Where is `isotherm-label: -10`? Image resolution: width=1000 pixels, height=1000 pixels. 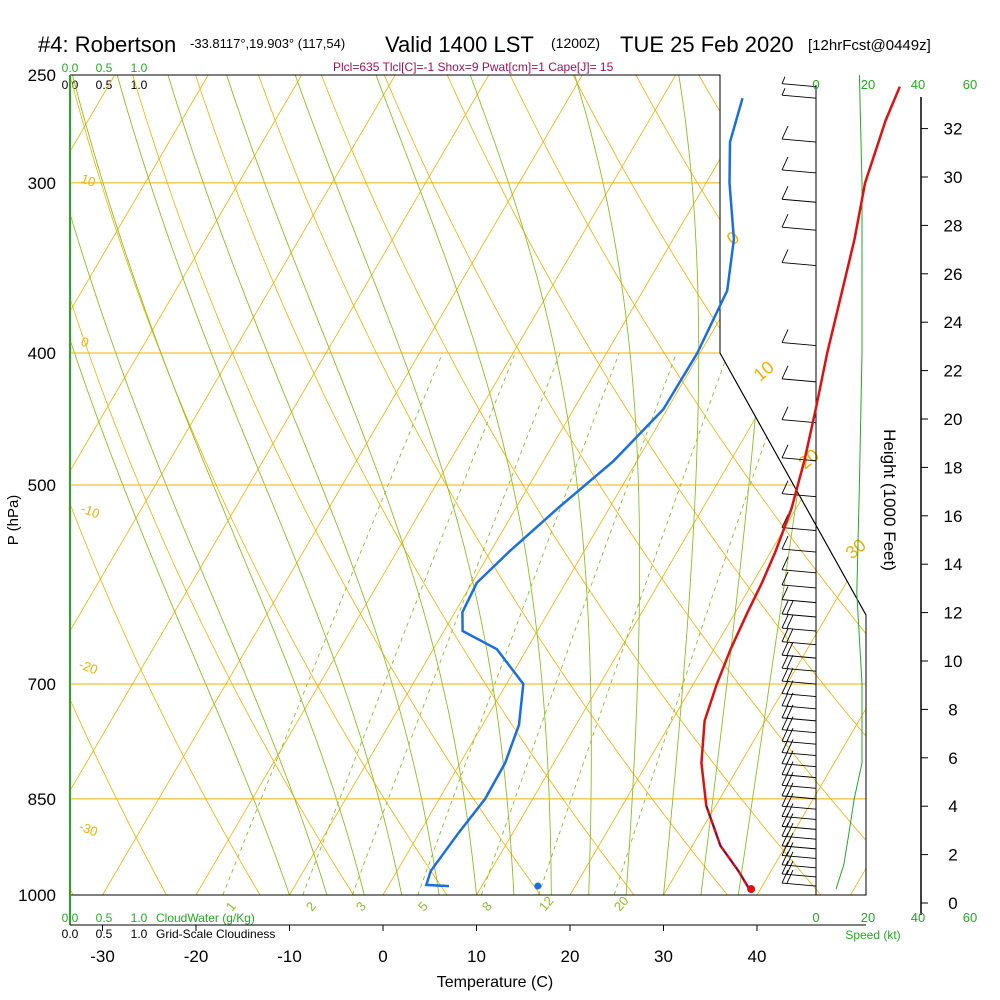
isotherm-label: -10 is located at coordinates (90, 511).